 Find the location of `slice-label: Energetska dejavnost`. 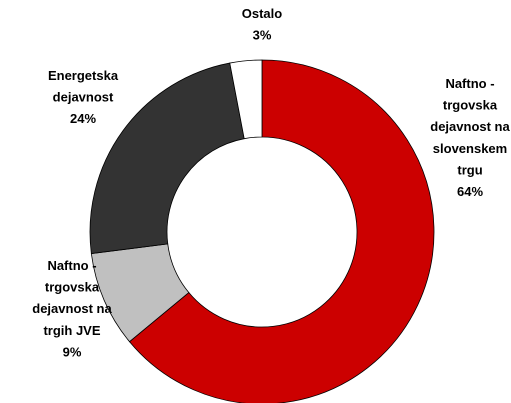

slice-label: Energetska dejavnost is located at coordinates (83, 86).